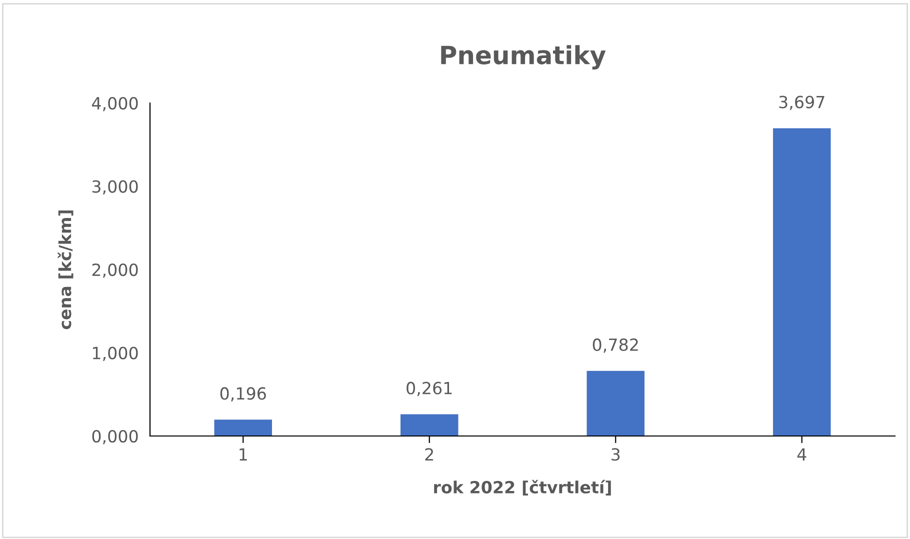  Describe the element at coordinates (243, 394) in the screenshot. I see `data-label: 0,196` at that location.